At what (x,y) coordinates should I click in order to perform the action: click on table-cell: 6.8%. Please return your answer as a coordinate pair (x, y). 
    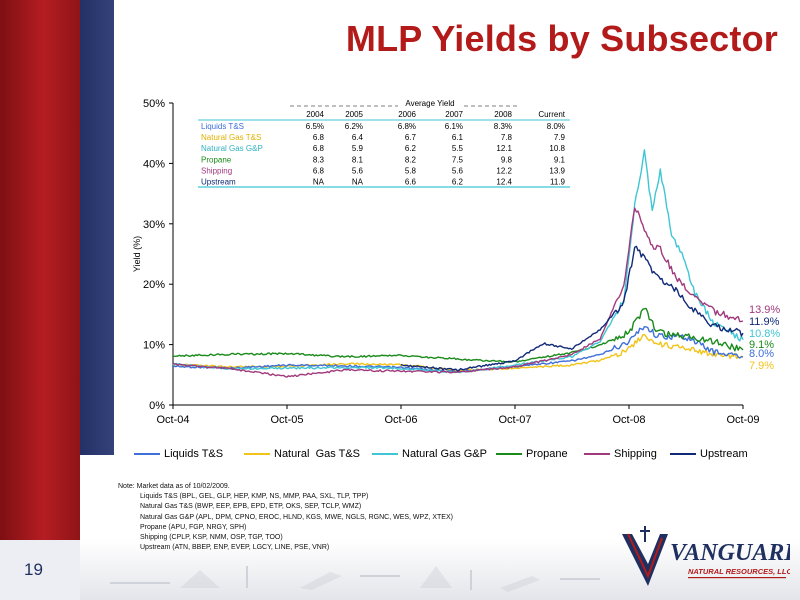
    Looking at the image, I should click on (407, 126).